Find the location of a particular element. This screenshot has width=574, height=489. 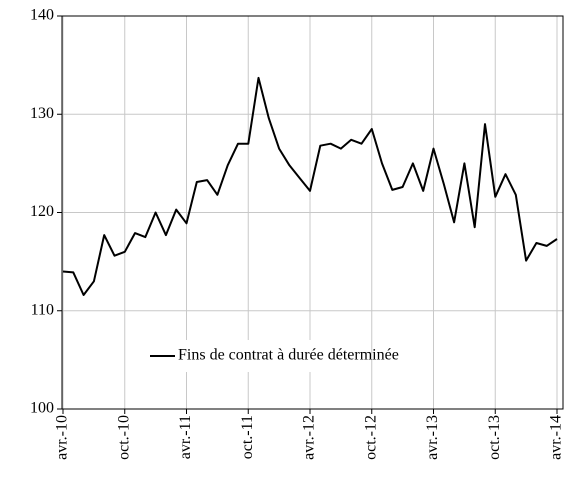

x-tick-label: oct.-10 is located at coordinates (123, 437).